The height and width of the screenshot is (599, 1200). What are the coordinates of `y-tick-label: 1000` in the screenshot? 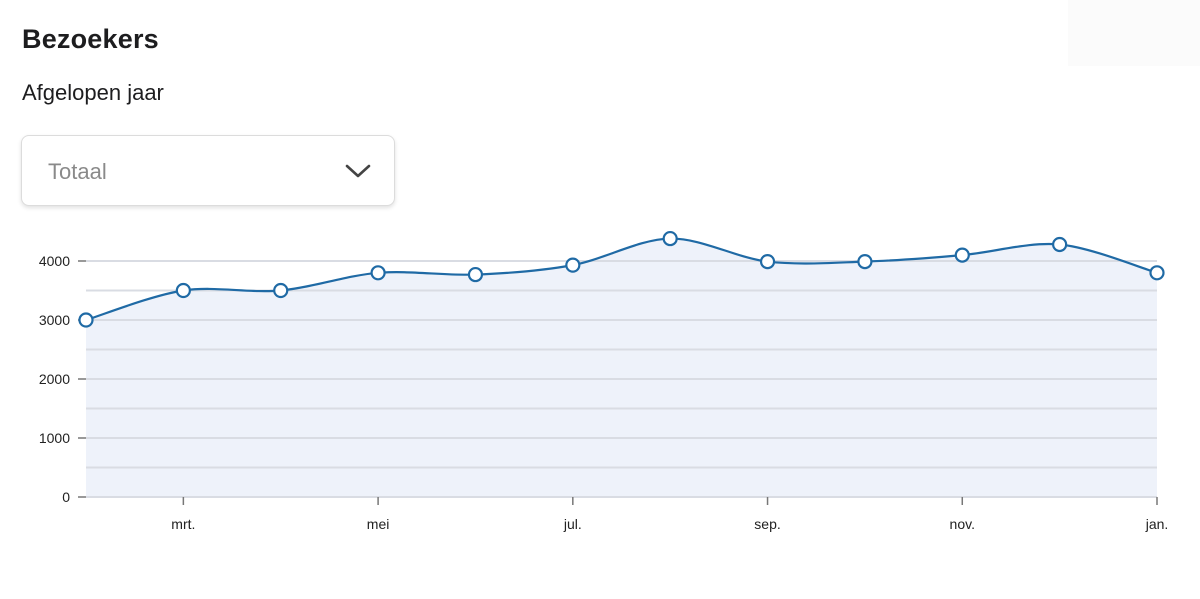 It's located at (54, 438).